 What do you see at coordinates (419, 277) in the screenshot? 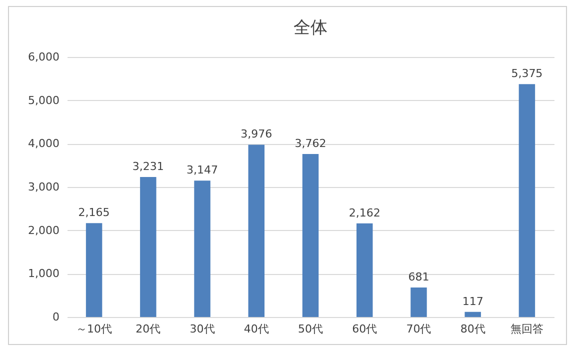
I see `data-label: 681` at bounding box center [419, 277].